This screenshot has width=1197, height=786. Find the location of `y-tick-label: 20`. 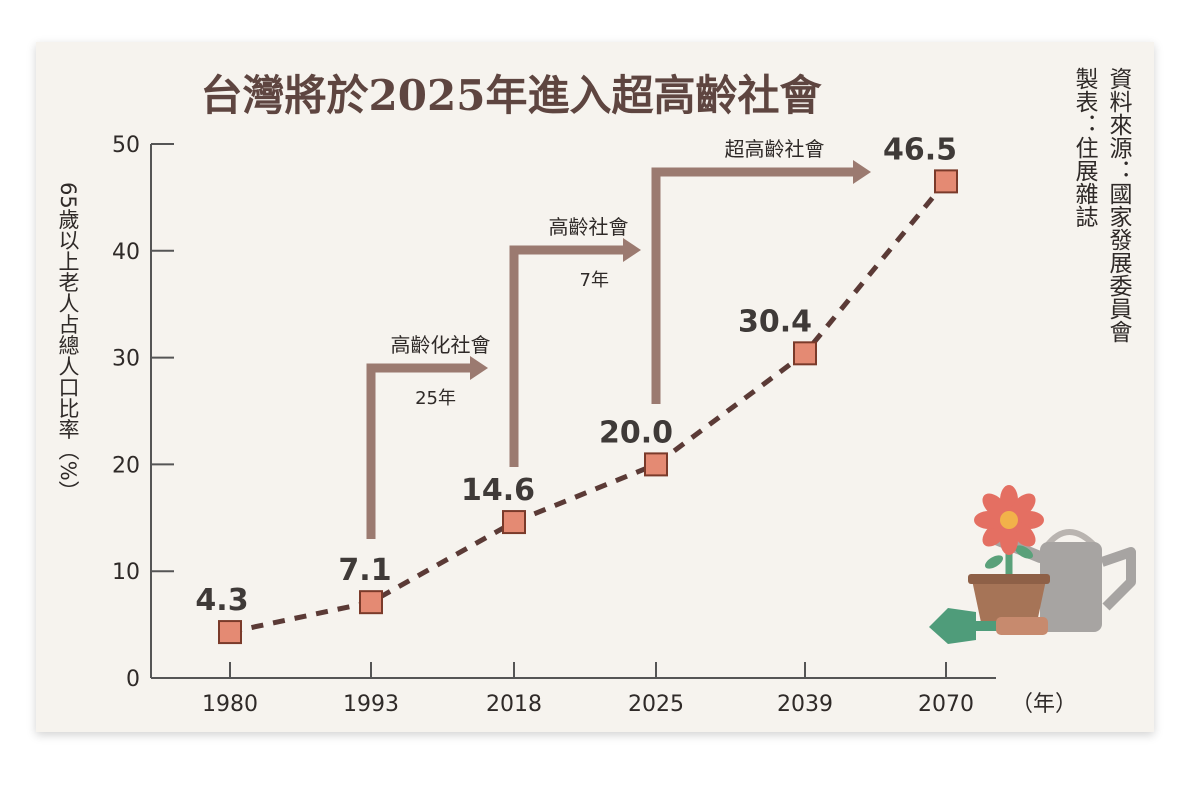

y-tick-label: 20 is located at coordinates (126, 465).